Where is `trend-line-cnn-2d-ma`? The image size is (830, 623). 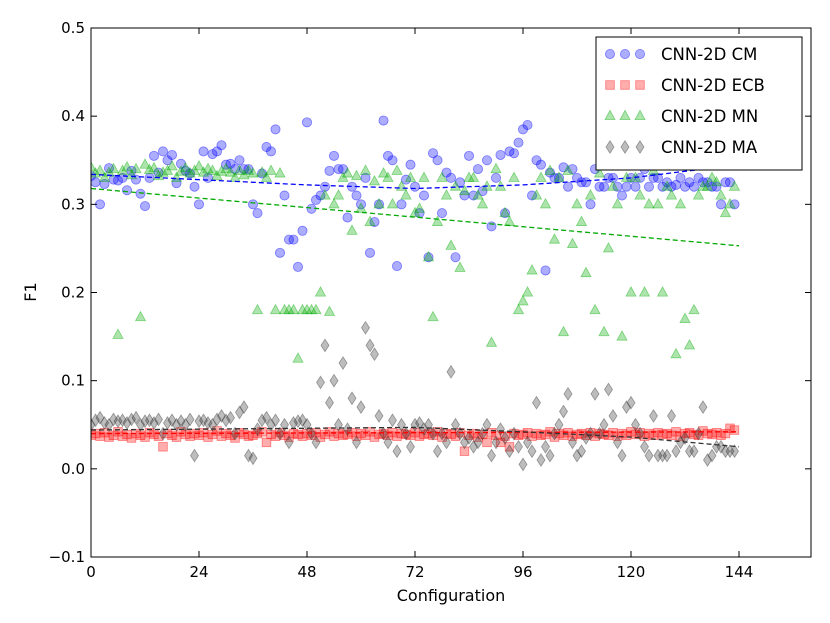 trend-line-cnn-2d-ma is located at coordinates (415, 437).